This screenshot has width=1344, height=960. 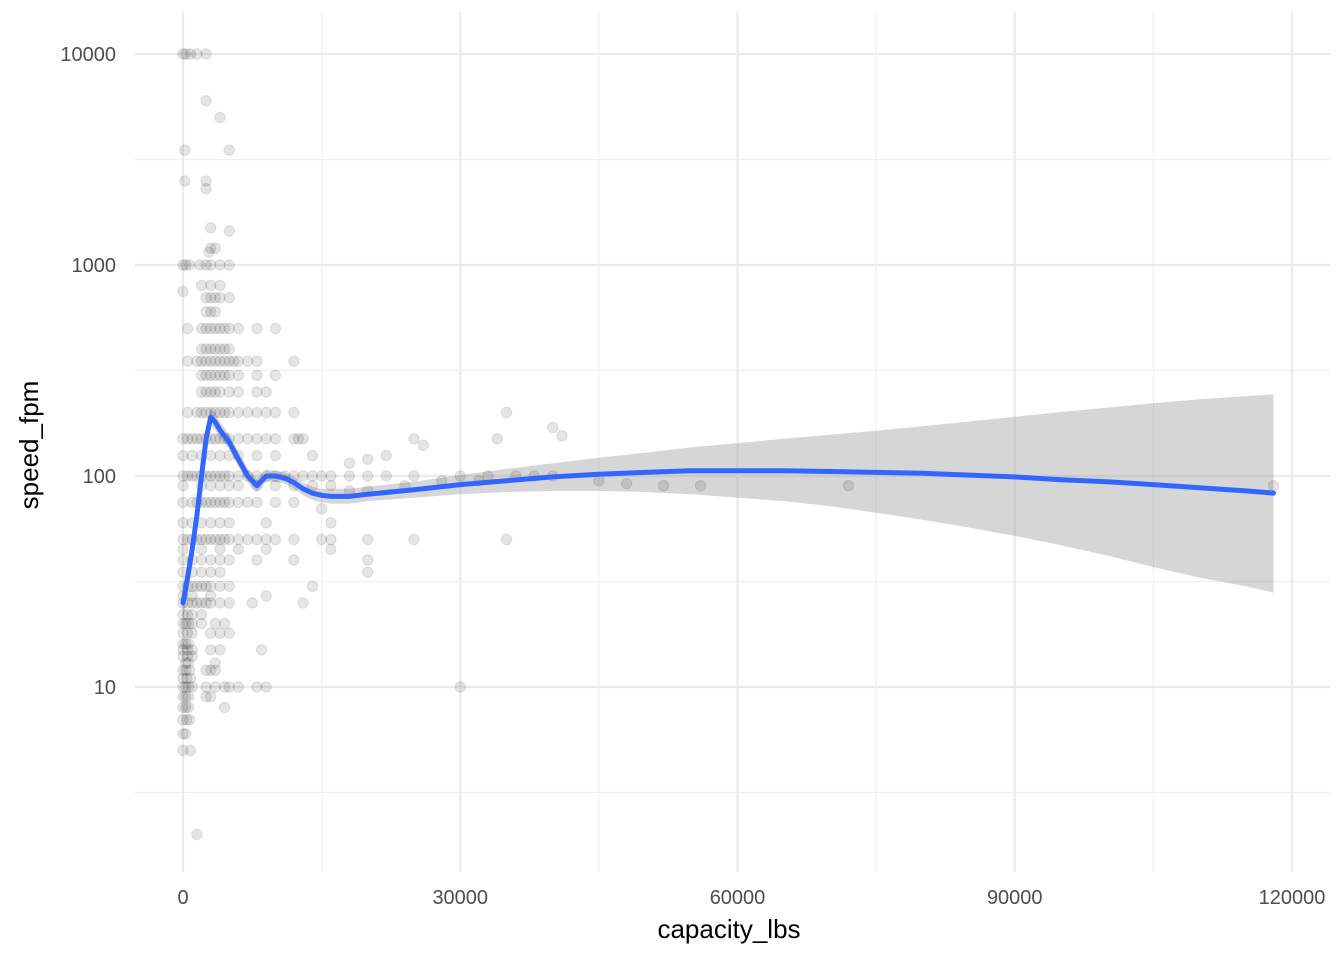 What do you see at coordinates (182, 898) in the screenshot?
I see `x-tick-label: 0` at bounding box center [182, 898].